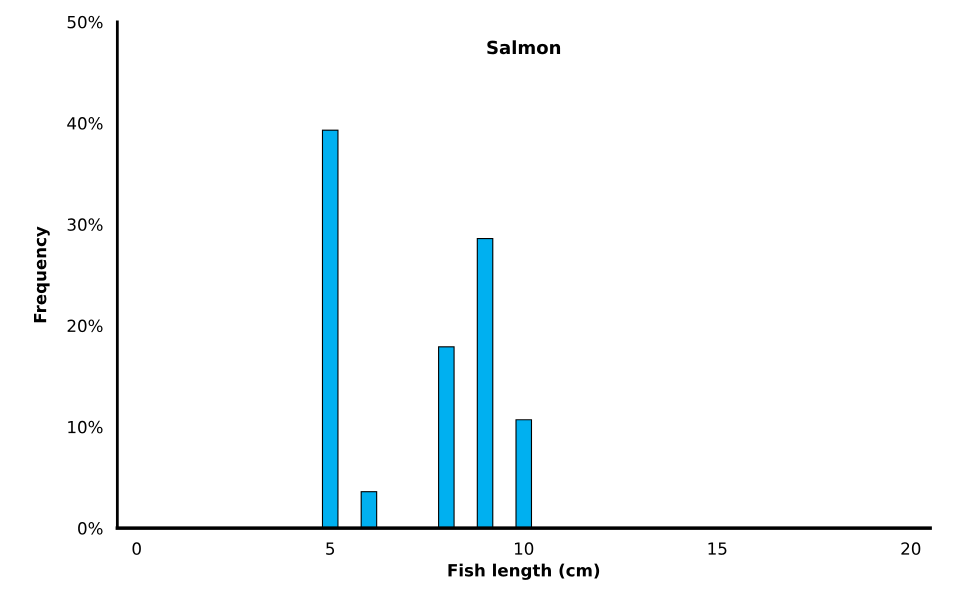 The image size is (954, 607). What do you see at coordinates (136, 548) in the screenshot?
I see `x-tick-label: 0` at bounding box center [136, 548].